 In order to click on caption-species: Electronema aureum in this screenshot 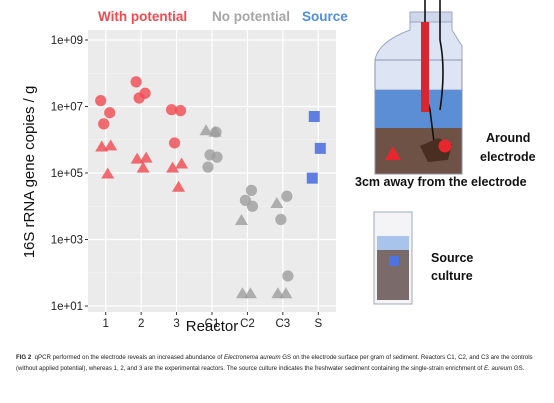, I will do `click(252, 357)`.